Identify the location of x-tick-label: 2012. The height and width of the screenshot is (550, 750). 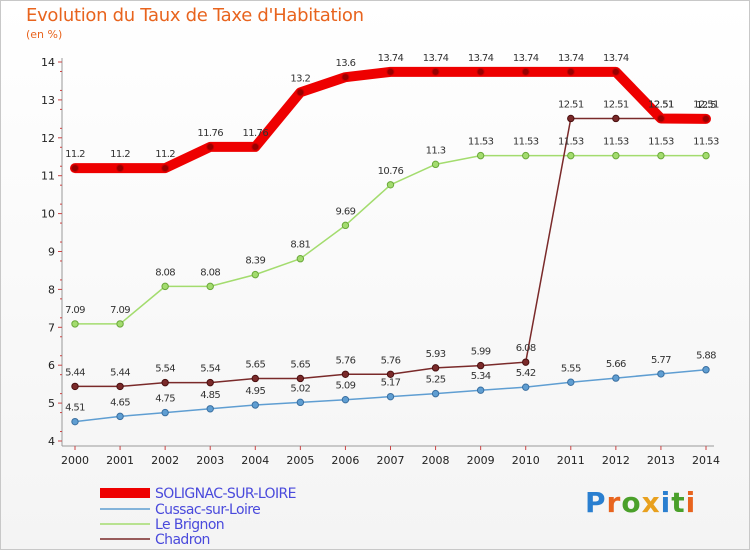
(616, 460).